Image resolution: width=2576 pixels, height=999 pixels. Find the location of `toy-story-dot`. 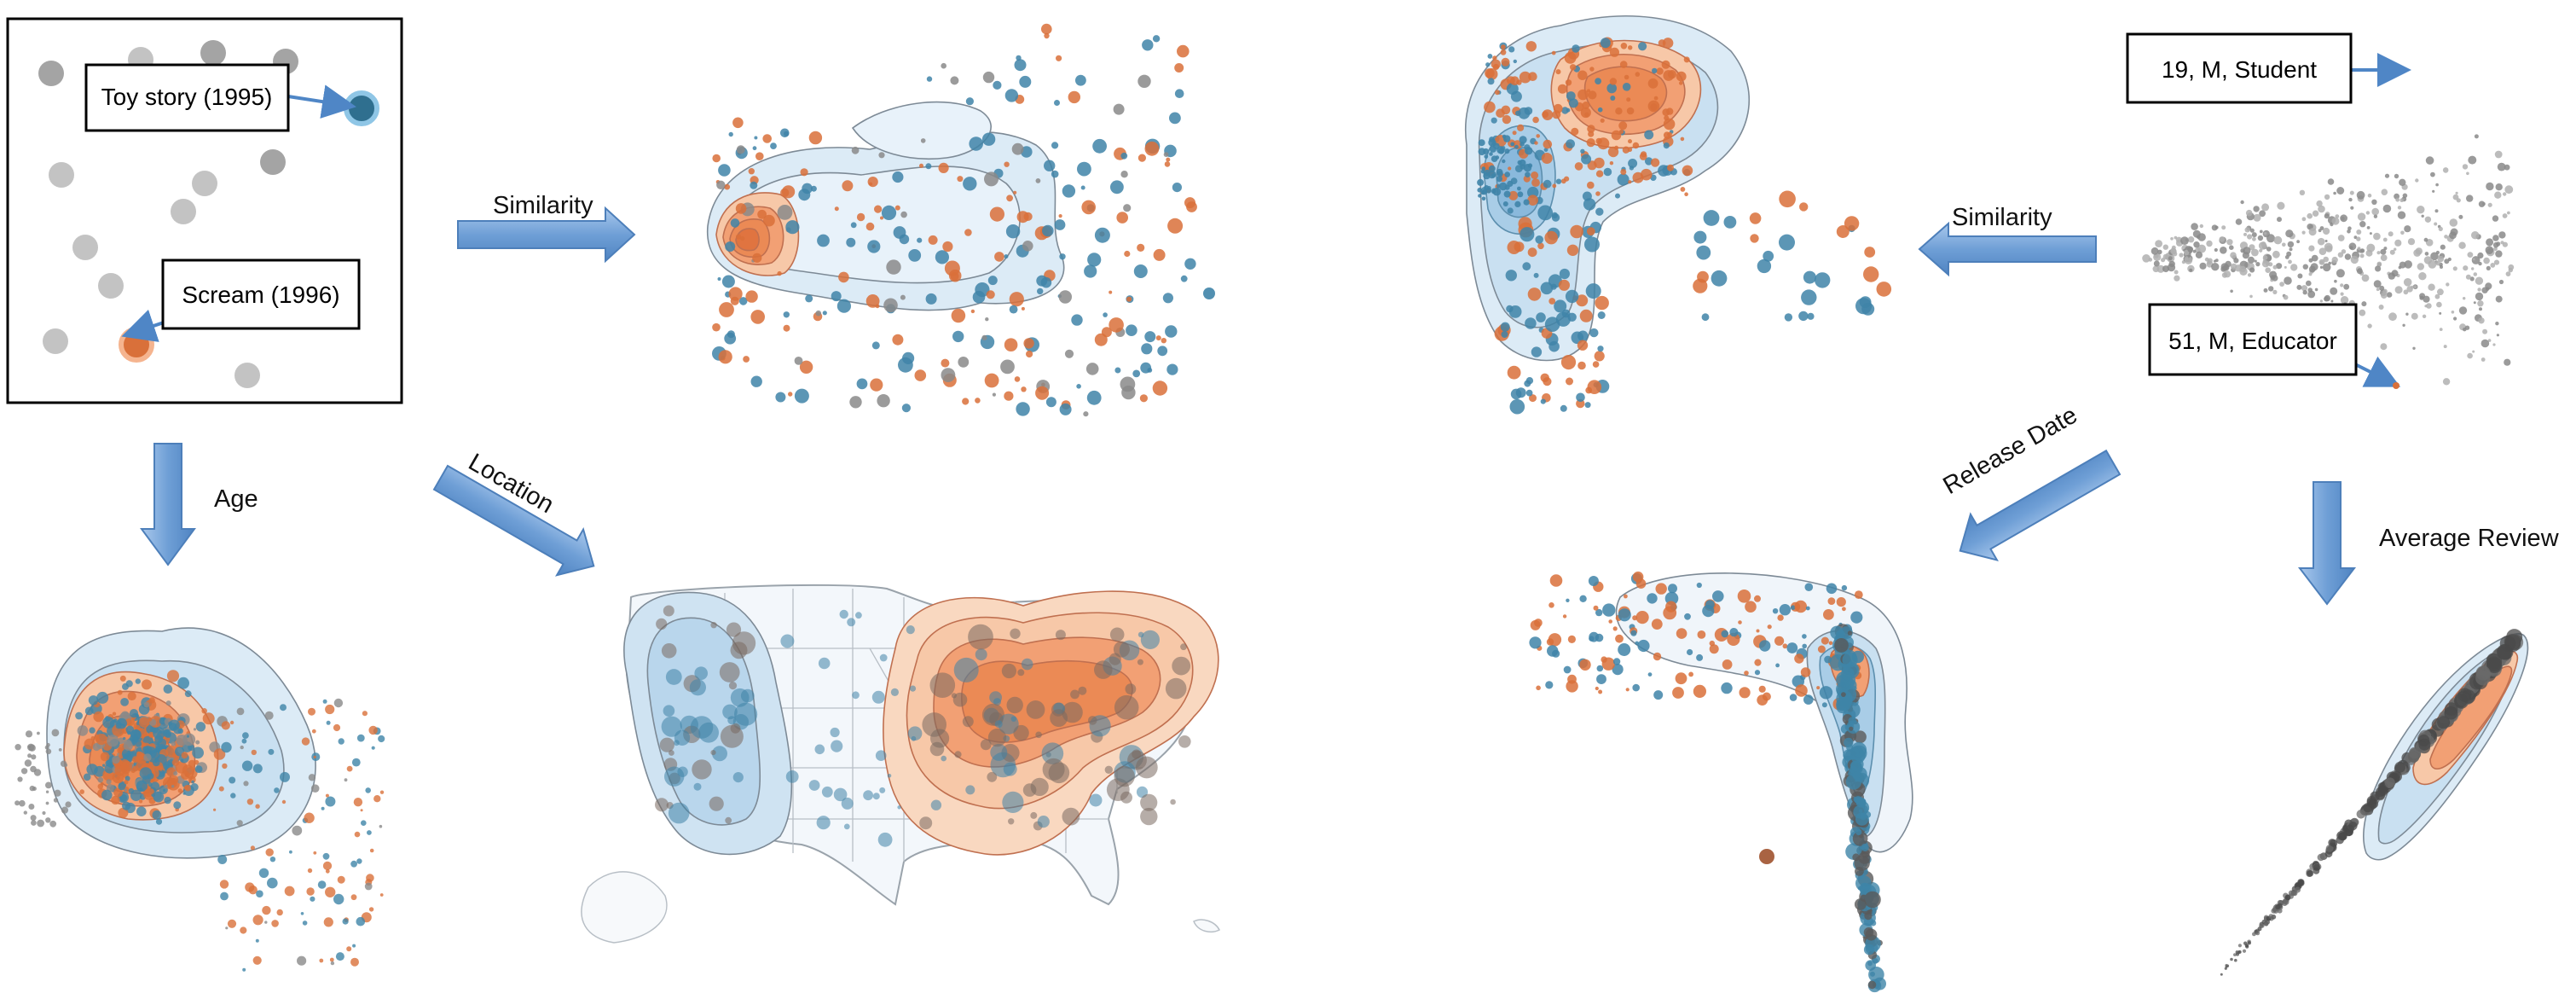

toy-story-dot is located at coordinates (362, 108).